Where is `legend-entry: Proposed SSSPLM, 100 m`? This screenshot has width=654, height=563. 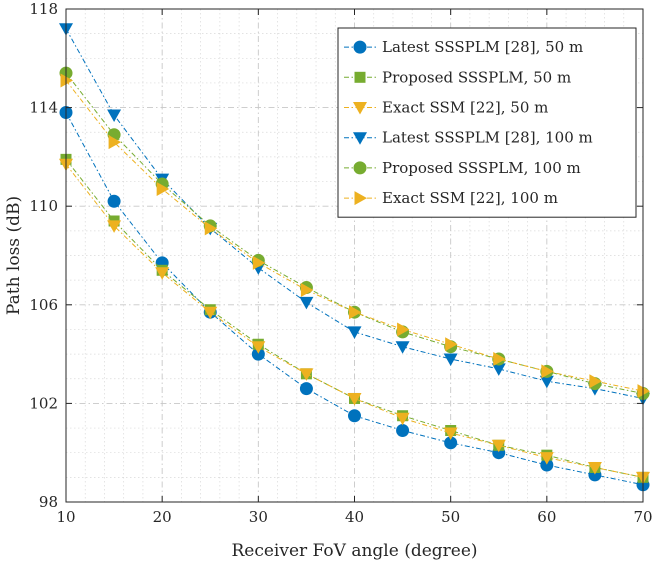
legend-entry: Proposed SSSPLM, 100 m is located at coordinates (462, 168).